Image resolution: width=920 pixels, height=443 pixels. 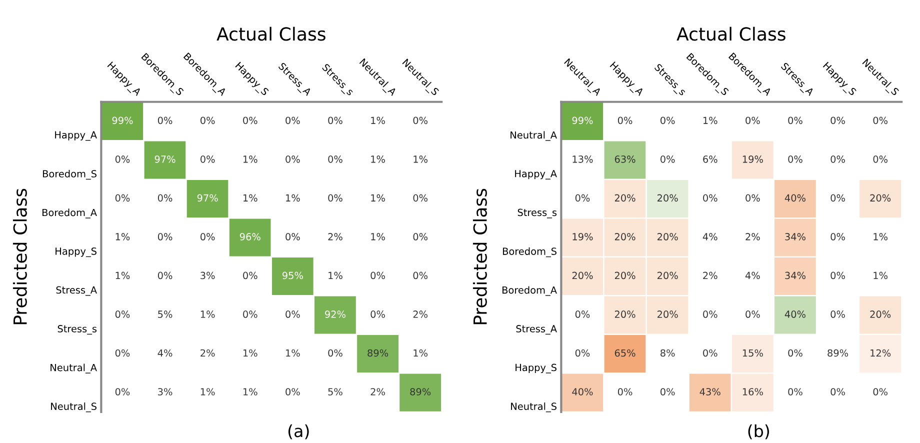 I want to click on data-label: 6%, so click(x=710, y=159).